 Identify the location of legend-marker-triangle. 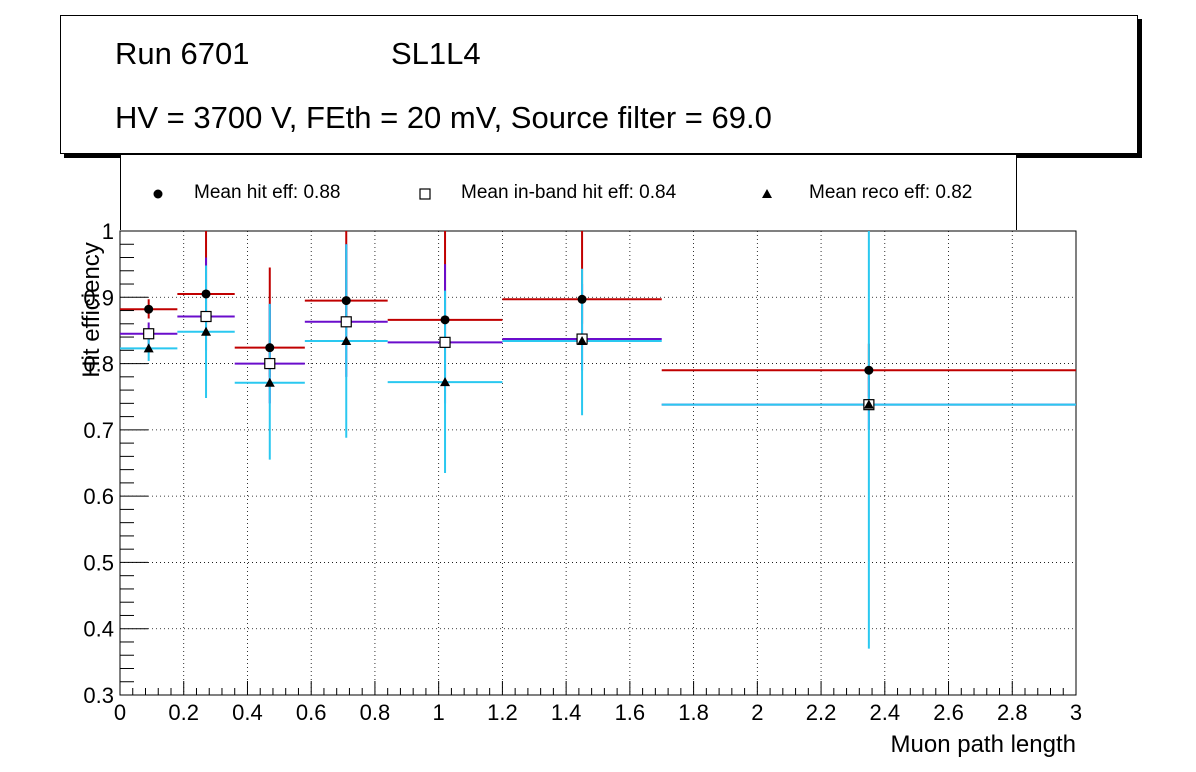
(767, 193).